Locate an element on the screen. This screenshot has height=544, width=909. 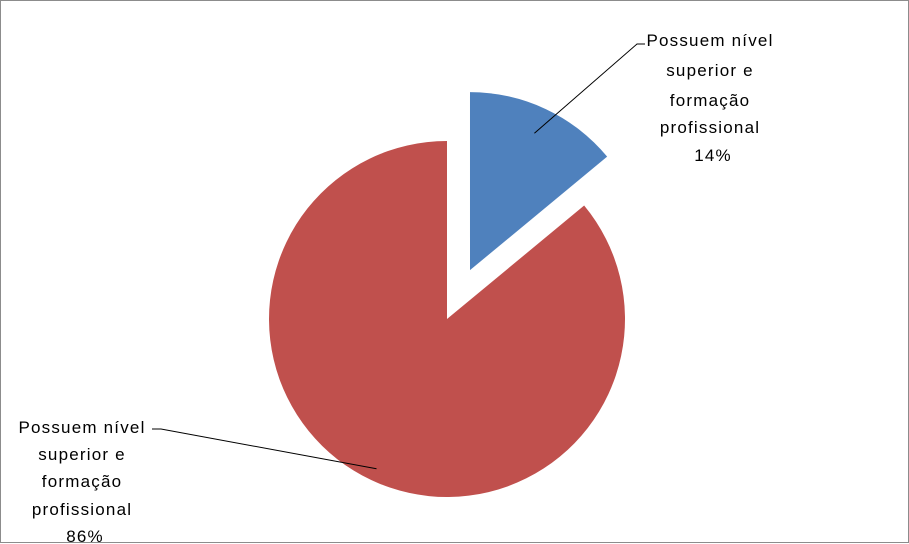
slice-label-2-line-2: superior e is located at coordinates (82, 454).